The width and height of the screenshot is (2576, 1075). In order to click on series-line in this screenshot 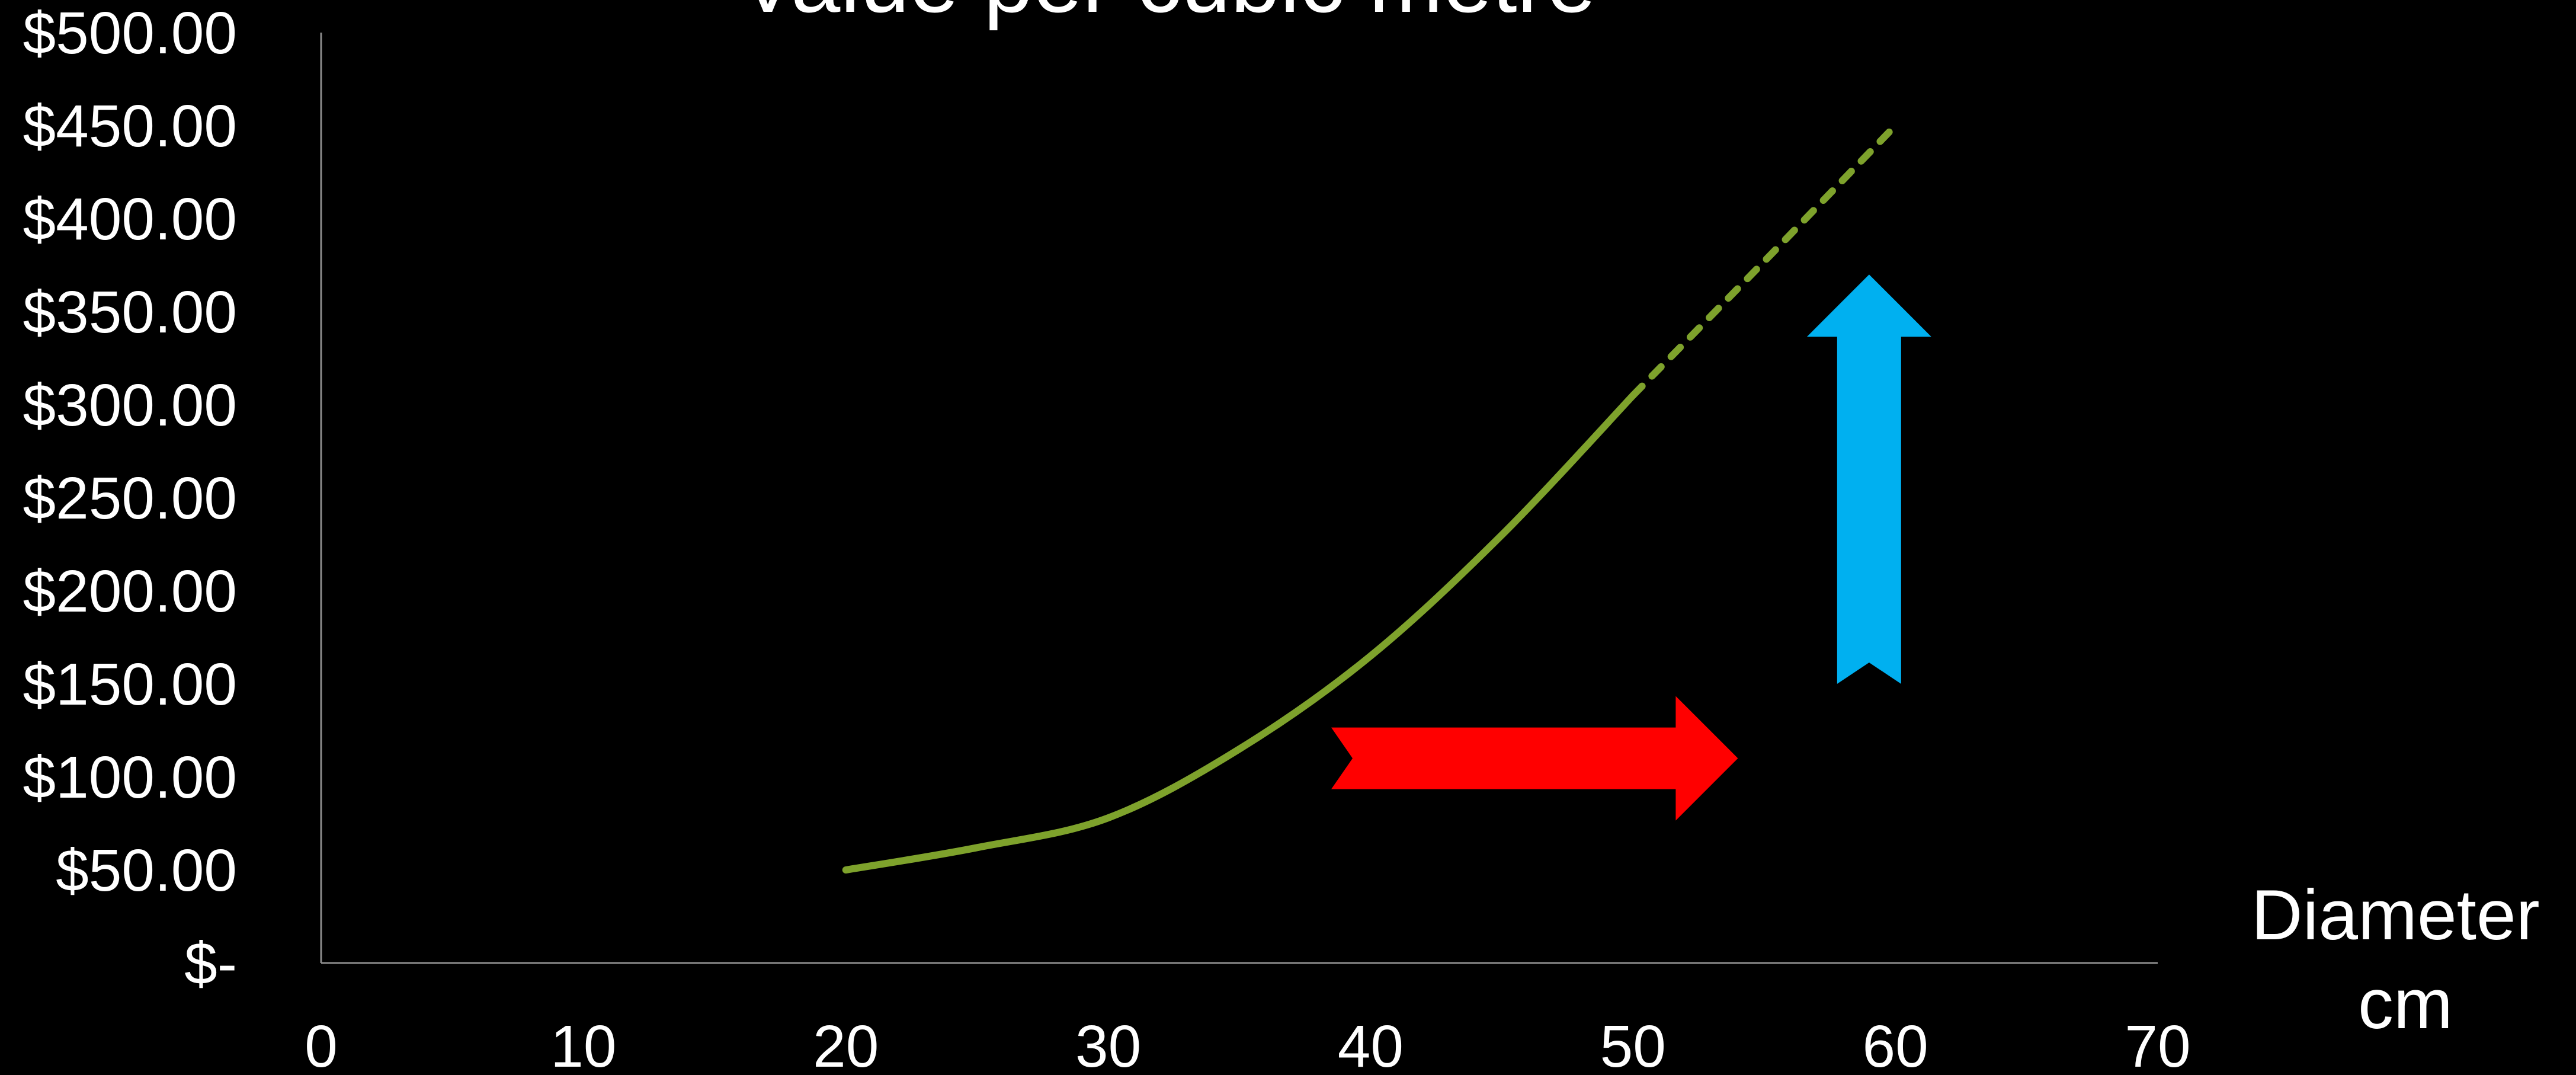, I will do `click(1239, 633)`.